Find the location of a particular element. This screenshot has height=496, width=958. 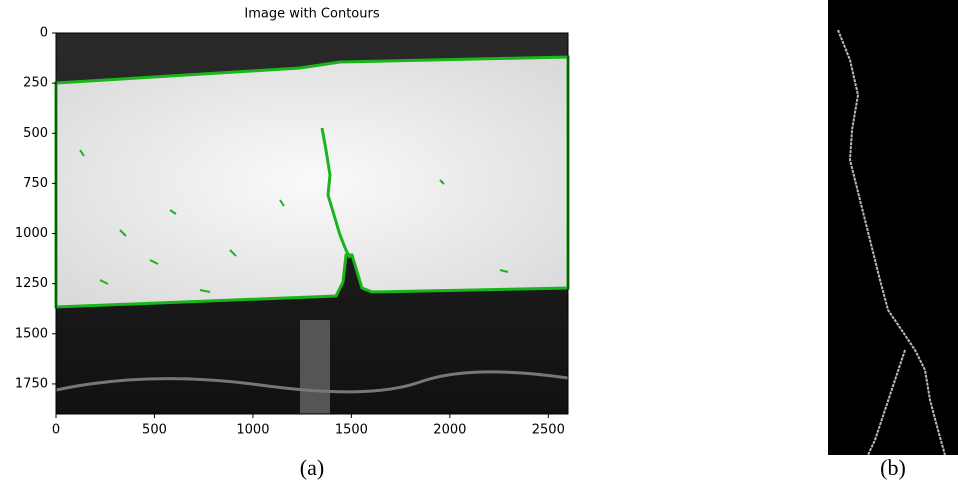

x-tick-label: 500 is located at coordinates (154, 430).